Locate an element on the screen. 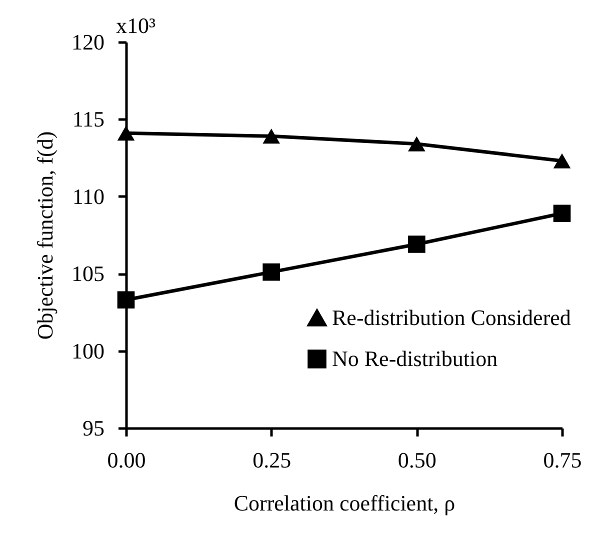  legend-label: Re-distribution Considered is located at coordinates (451, 317).